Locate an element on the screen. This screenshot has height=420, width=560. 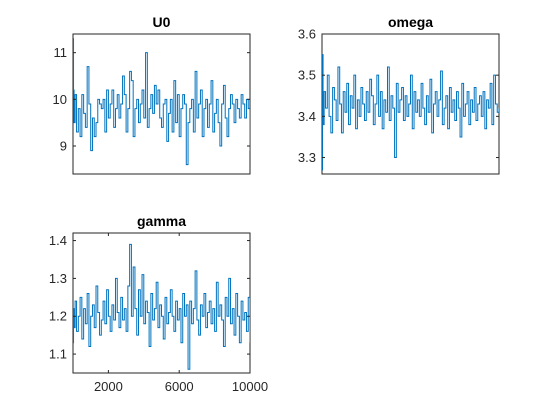
x-tick-label-gamma-1: 6000 is located at coordinates (179, 386).